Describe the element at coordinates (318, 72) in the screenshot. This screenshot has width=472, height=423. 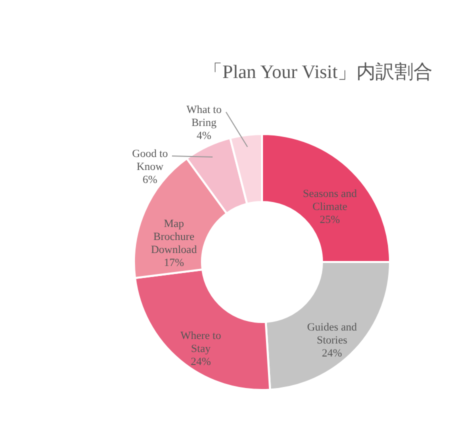
I see `chart-title: 「Plan Your Visit」内訳割合` at that location.